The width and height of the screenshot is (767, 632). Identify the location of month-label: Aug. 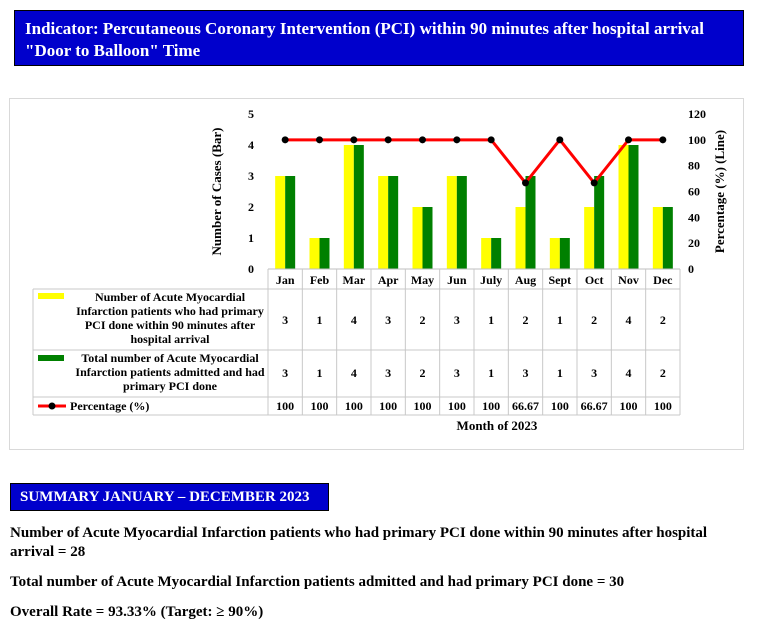
(525, 280).